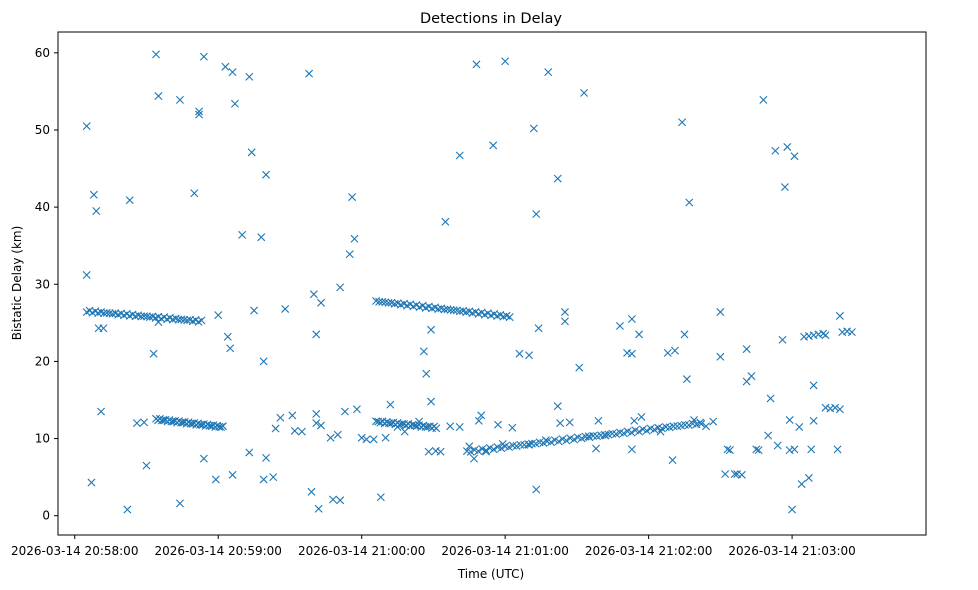  What do you see at coordinates (42, 284) in the screenshot?
I see `y-tick-label: 30` at bounding box center [42, 284].